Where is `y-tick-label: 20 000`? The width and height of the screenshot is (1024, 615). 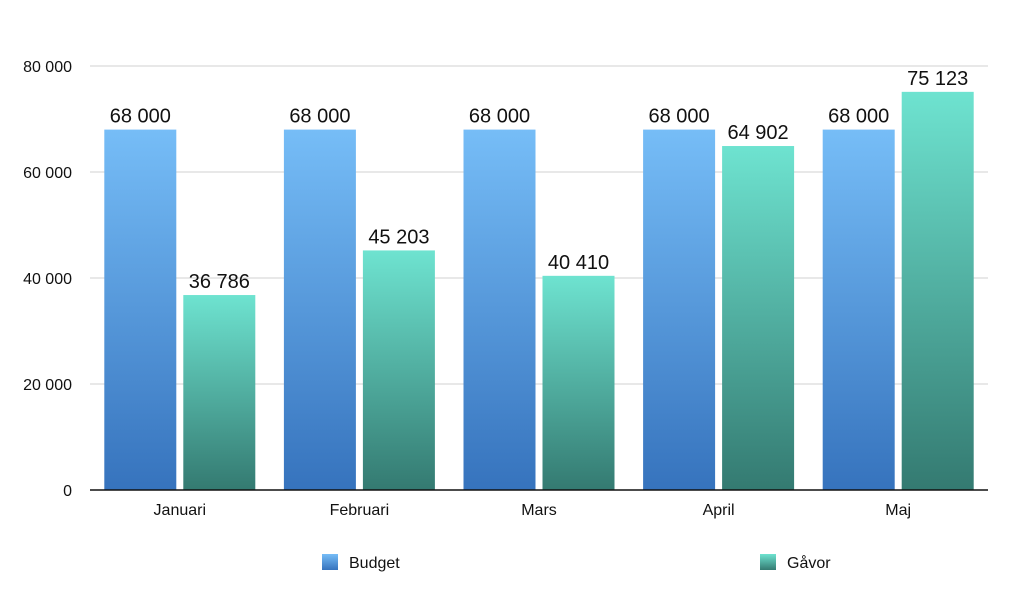 y-tick-label: 20 000 is located at coordinates (47, 385).